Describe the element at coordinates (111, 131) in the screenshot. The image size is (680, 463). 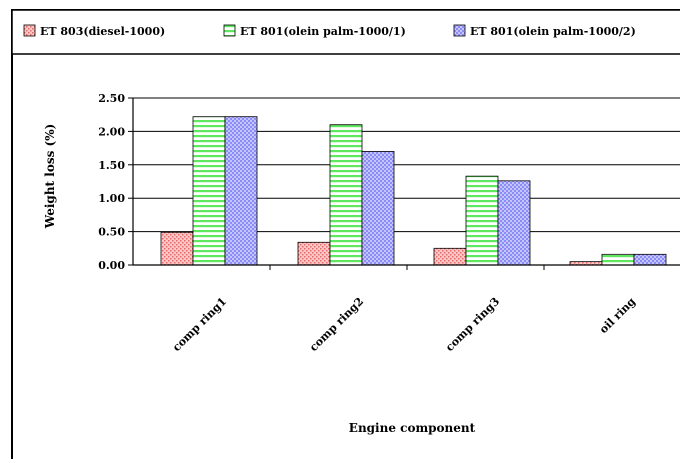
I see `y-tick-label: 2.00` at that location.